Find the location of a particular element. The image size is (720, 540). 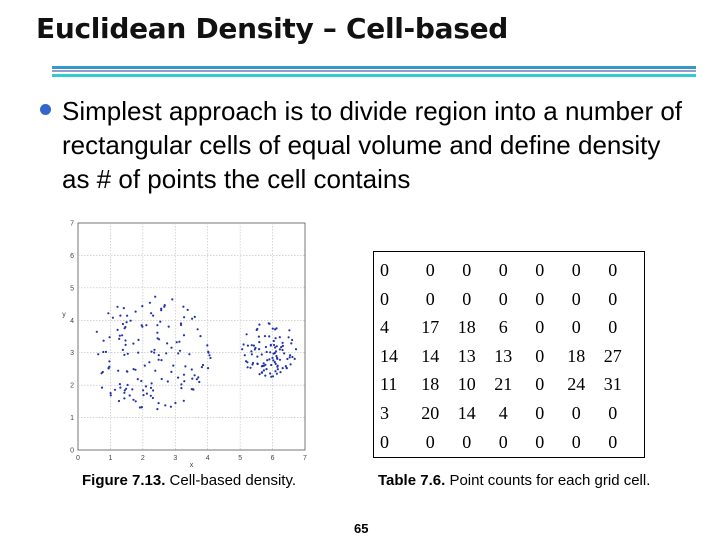

x-axis-label: x is located at coordinates (192, 465).